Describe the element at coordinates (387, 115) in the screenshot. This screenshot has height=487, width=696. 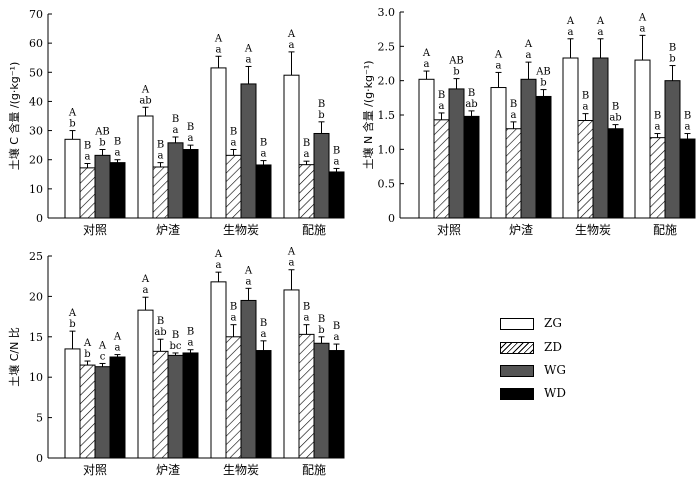
I see `y-tick-label: 1.5` at that location.